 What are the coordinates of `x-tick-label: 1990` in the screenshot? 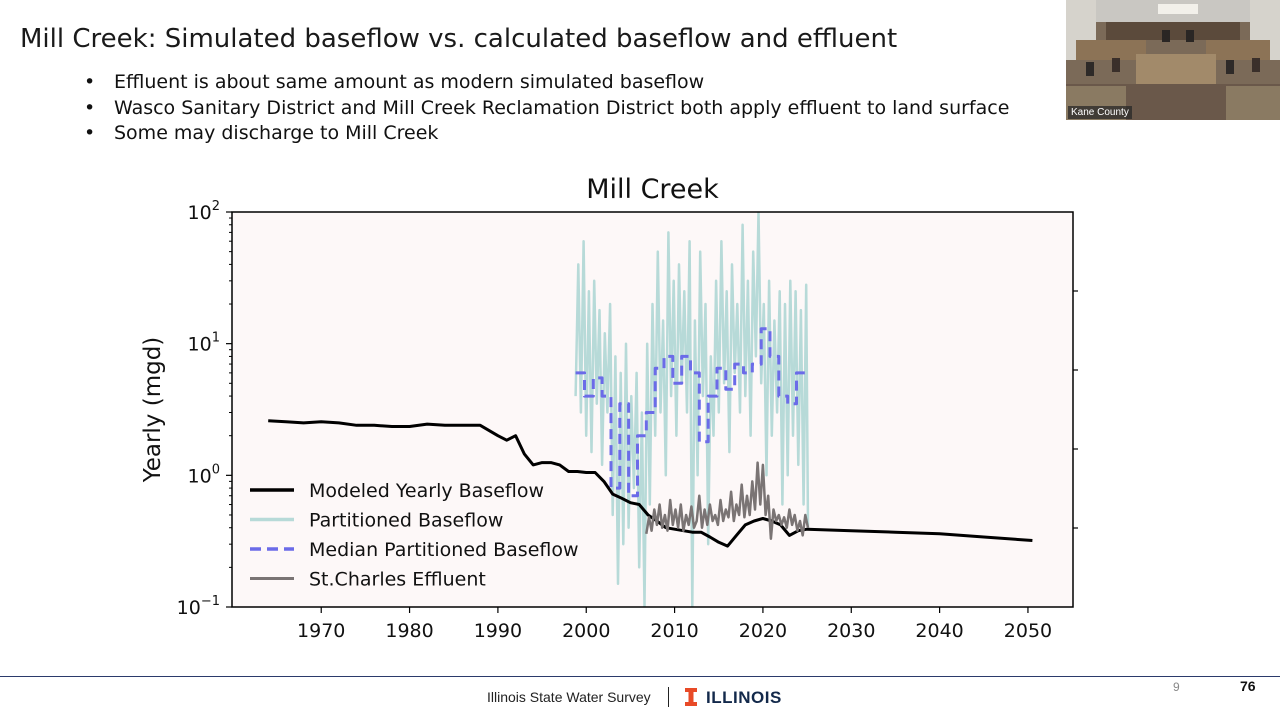 It's located at (498, 631).